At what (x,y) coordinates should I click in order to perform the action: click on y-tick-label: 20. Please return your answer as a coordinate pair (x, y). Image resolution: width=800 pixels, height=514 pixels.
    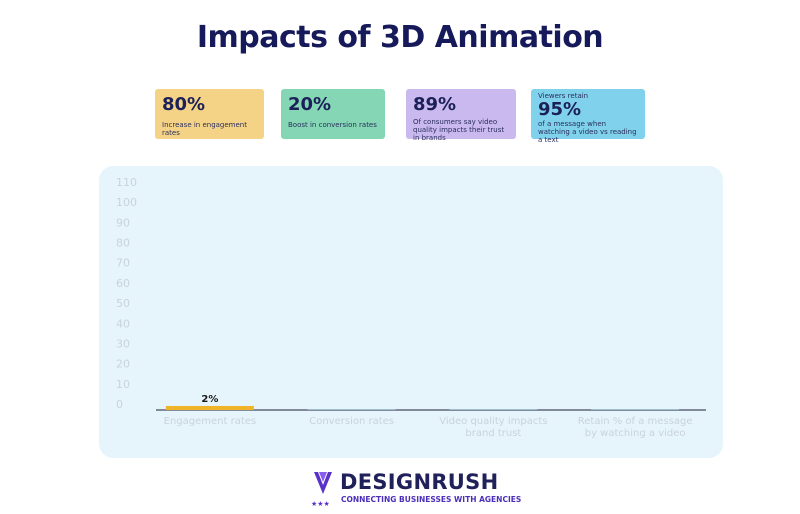
    Looking at the image, I should click on (123, 364).